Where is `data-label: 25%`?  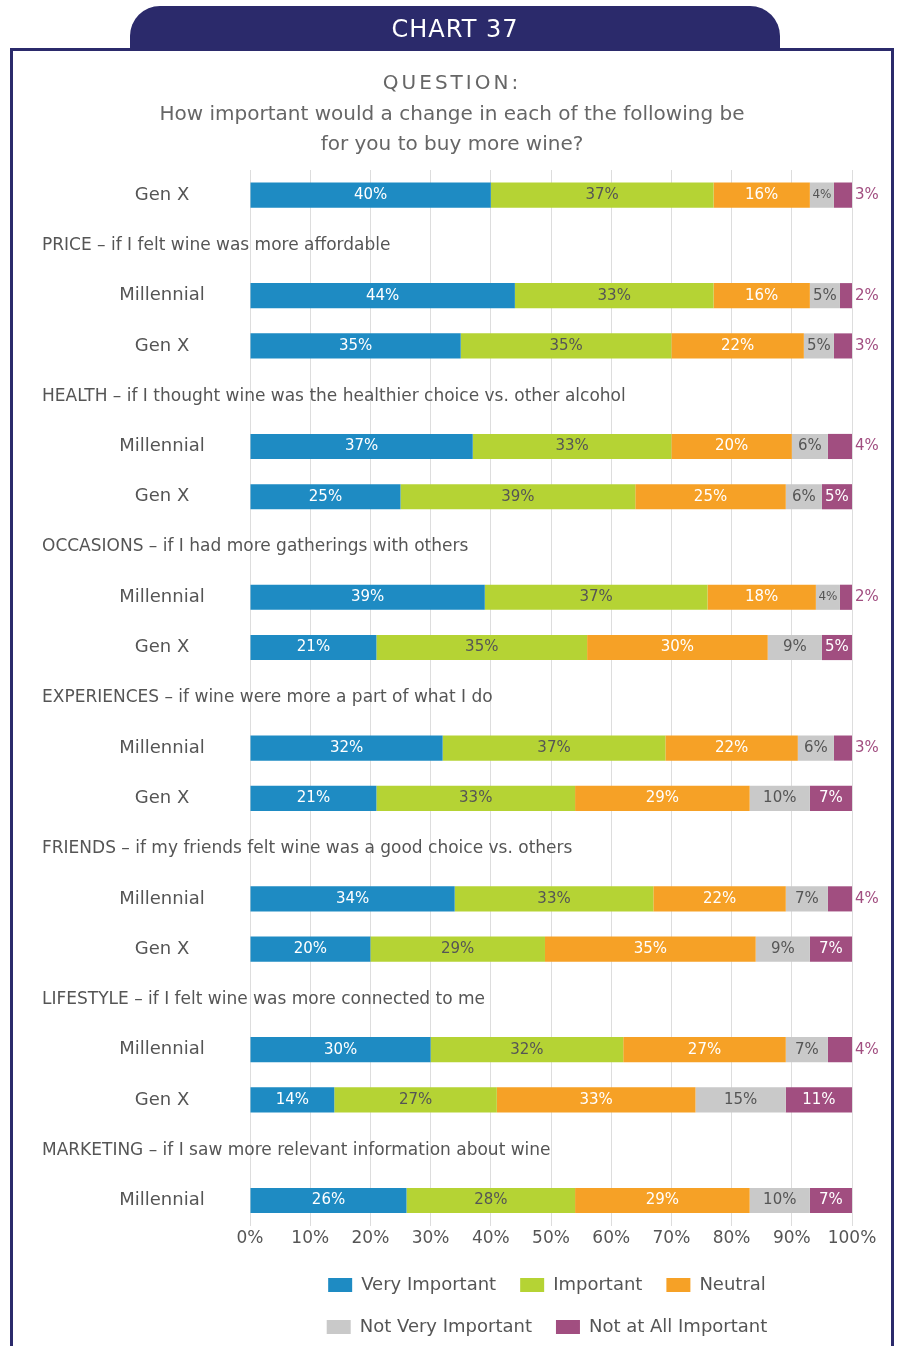
data-label: 25% is located at coordinates (325, 495).